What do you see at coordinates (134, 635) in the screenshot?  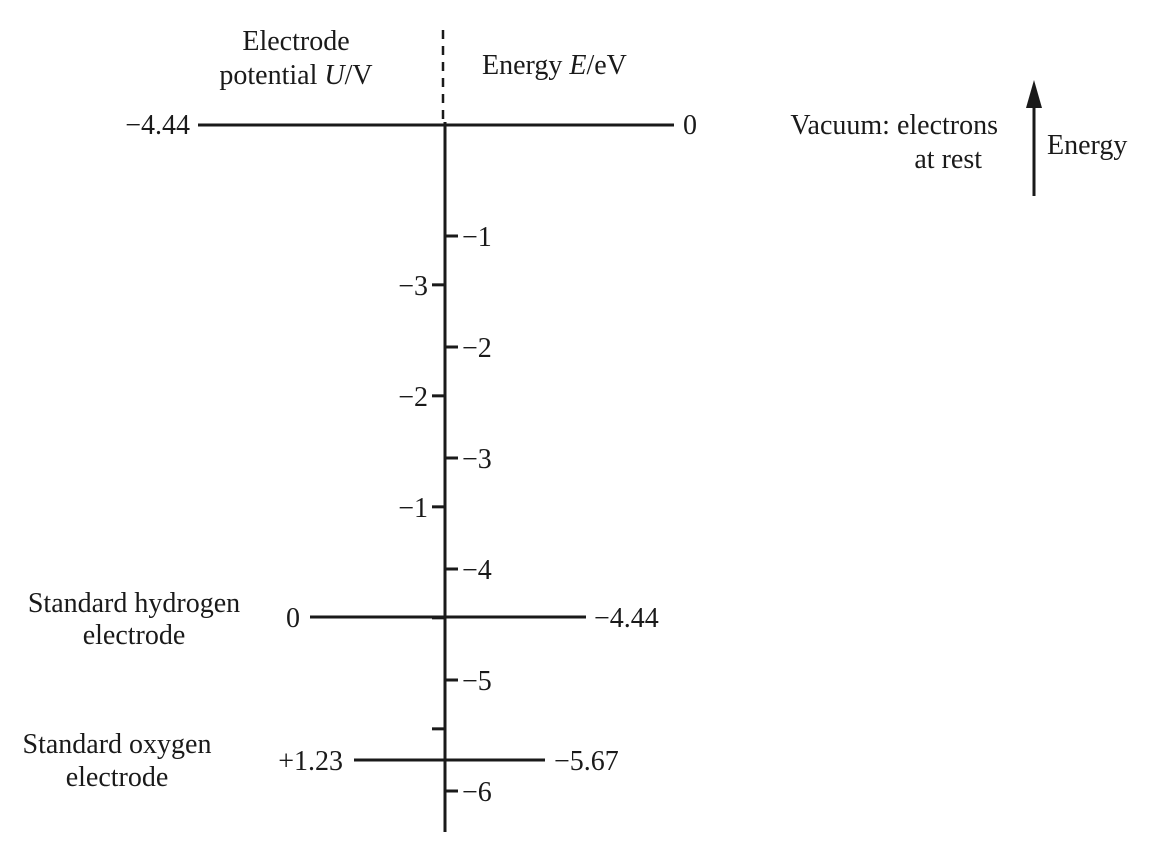 I see `she-name-line2: electrode` at bounding box center [134, 635].